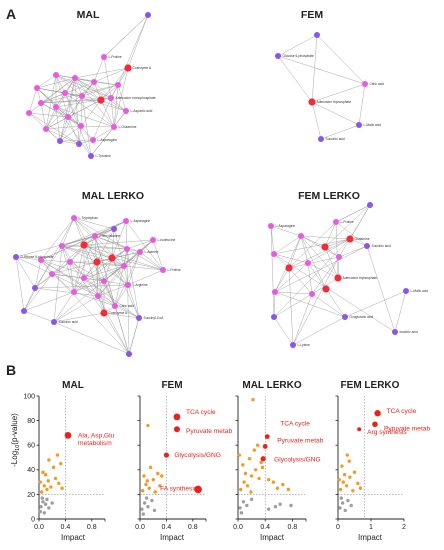  I want to click on pathway-annotation: Glycolysis/GNG, so click(197, 455).